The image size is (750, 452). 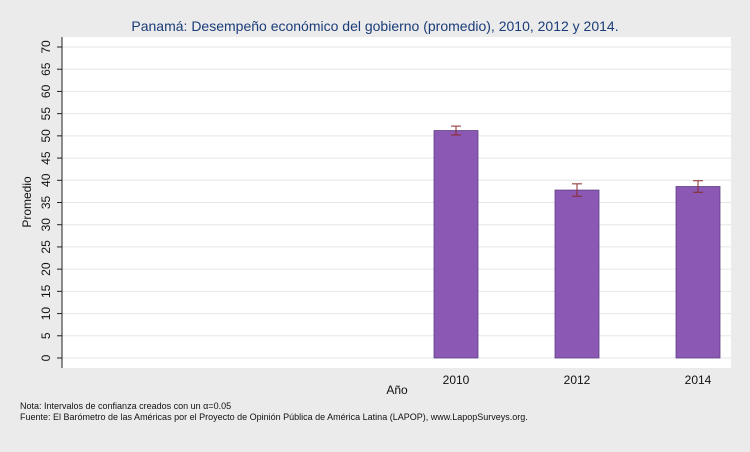 I want to click on error-bars, so click(x=577, y=161).